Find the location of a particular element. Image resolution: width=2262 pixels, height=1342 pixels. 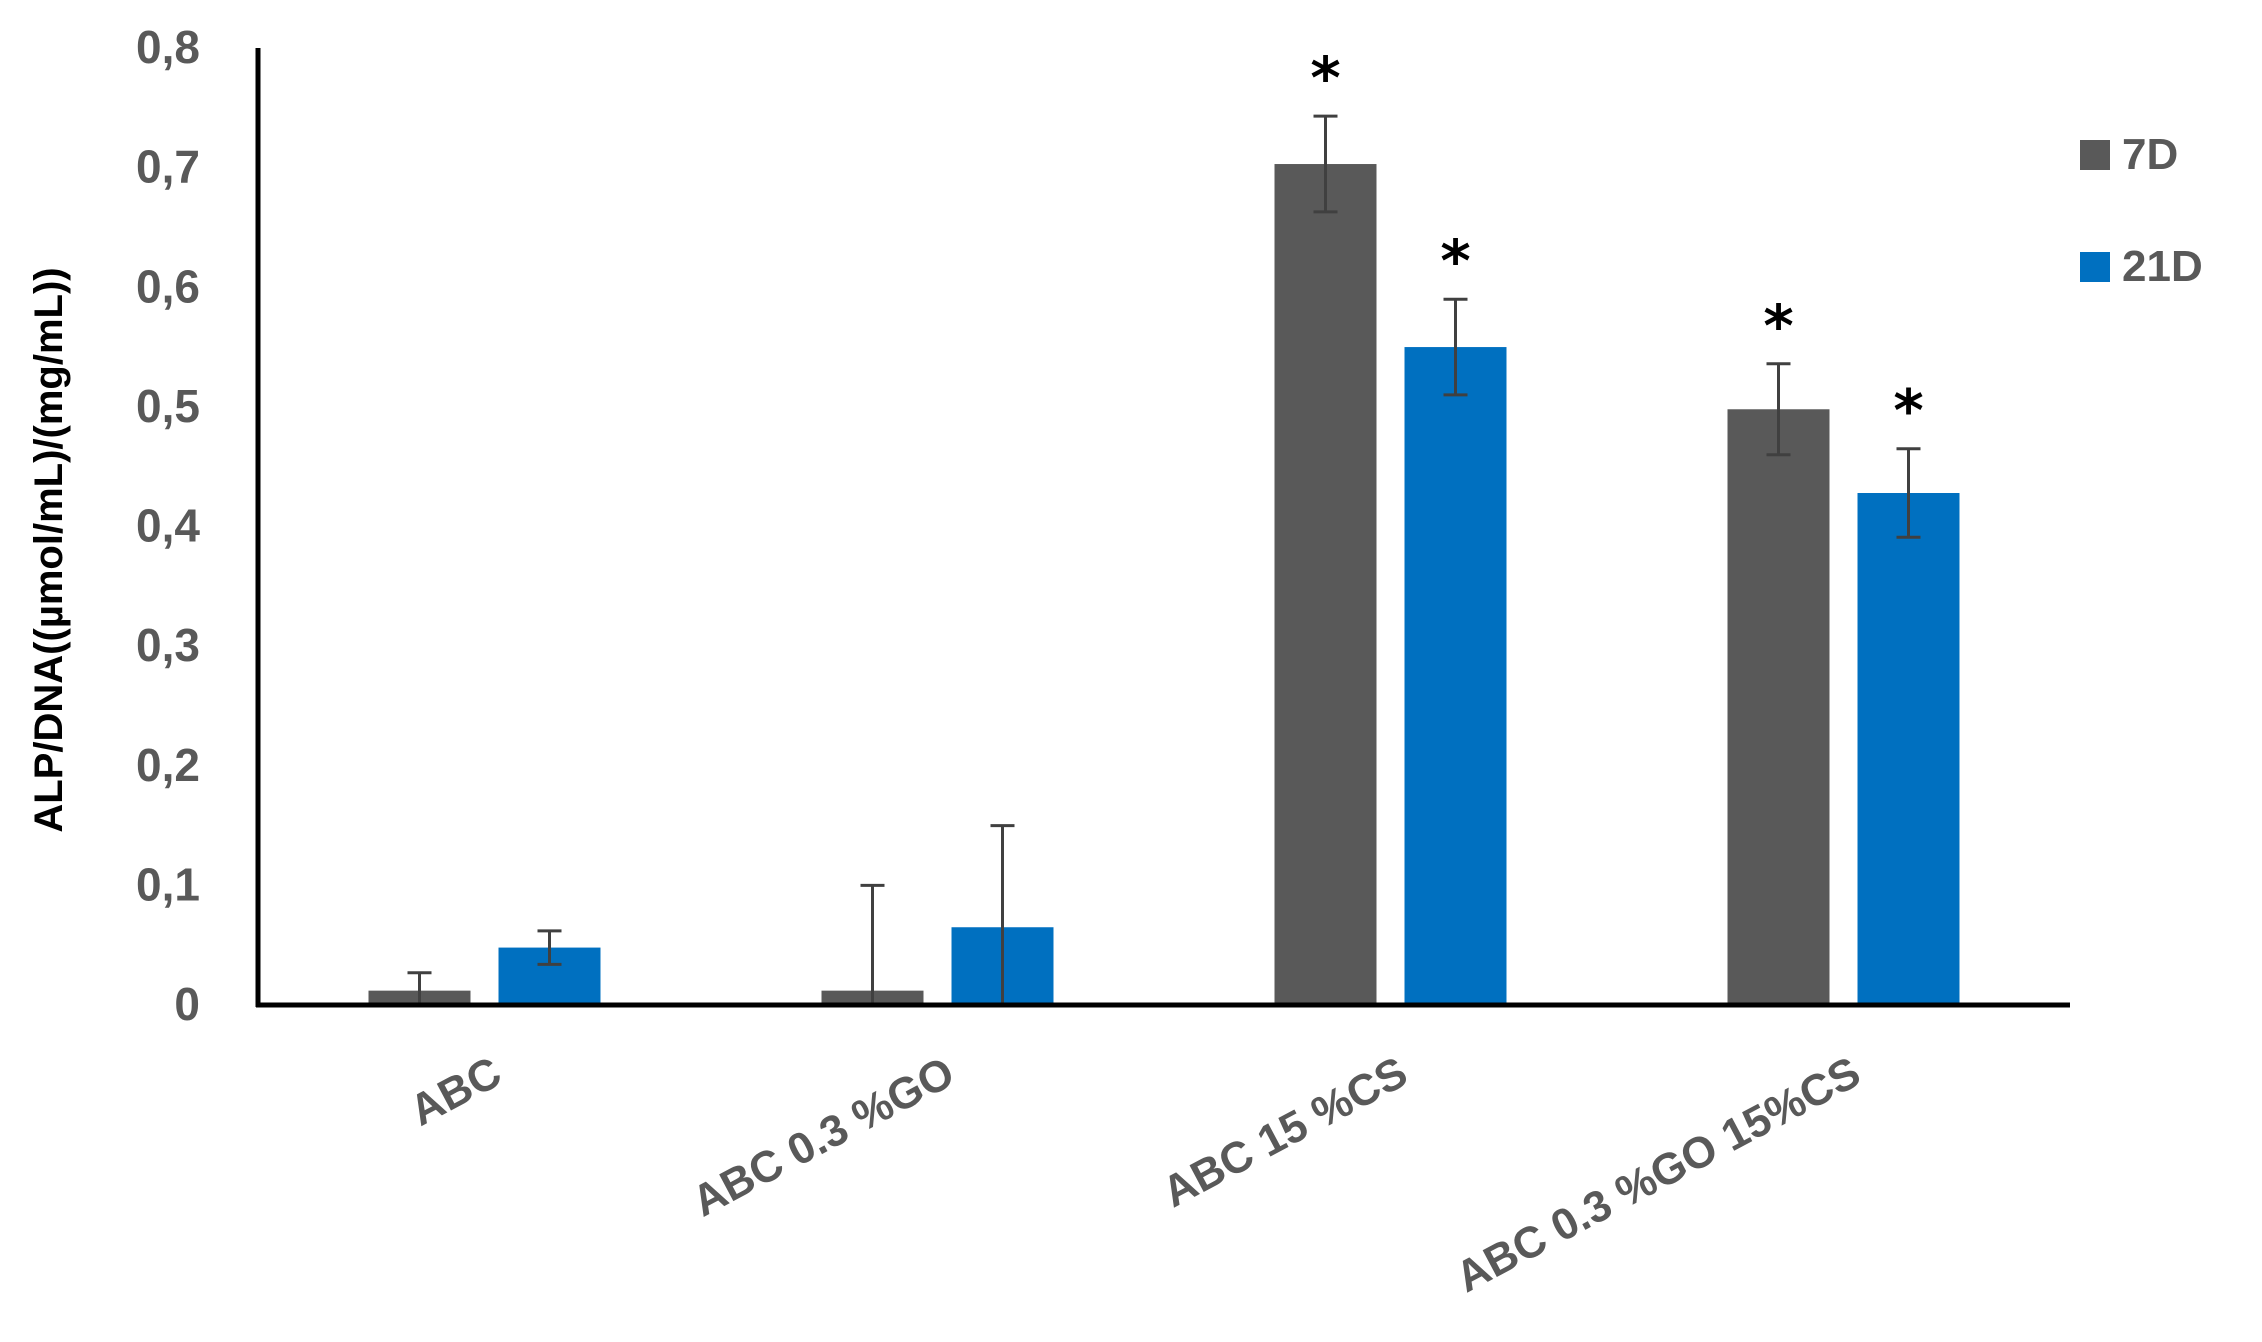

y-tick-label: 0,1 is located at coordinates (168, 884).